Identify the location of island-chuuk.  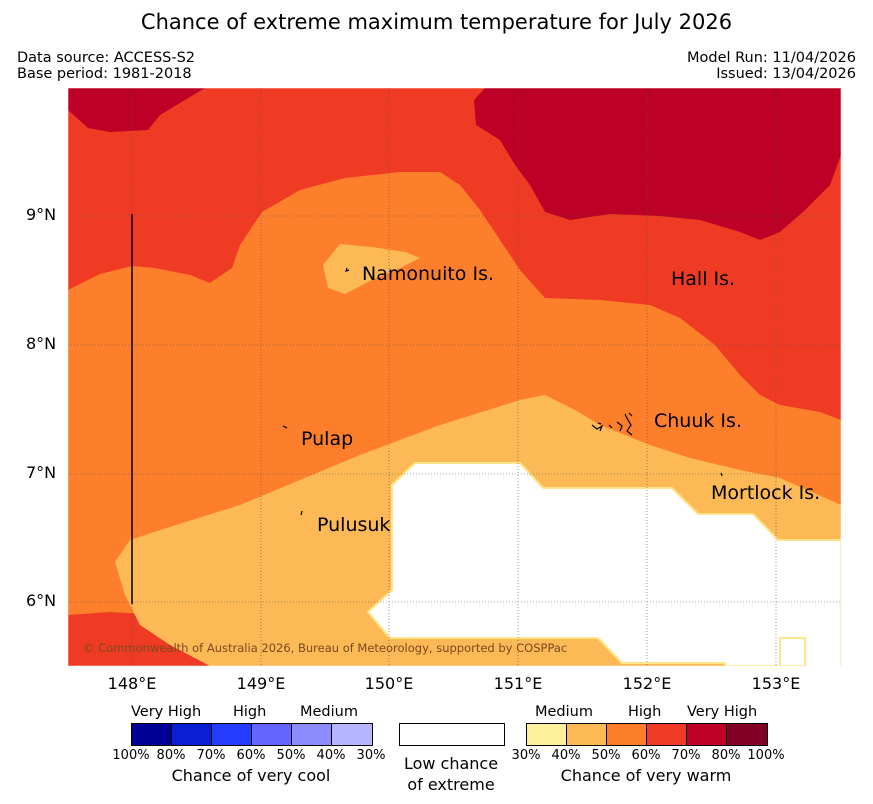
(612, 424).